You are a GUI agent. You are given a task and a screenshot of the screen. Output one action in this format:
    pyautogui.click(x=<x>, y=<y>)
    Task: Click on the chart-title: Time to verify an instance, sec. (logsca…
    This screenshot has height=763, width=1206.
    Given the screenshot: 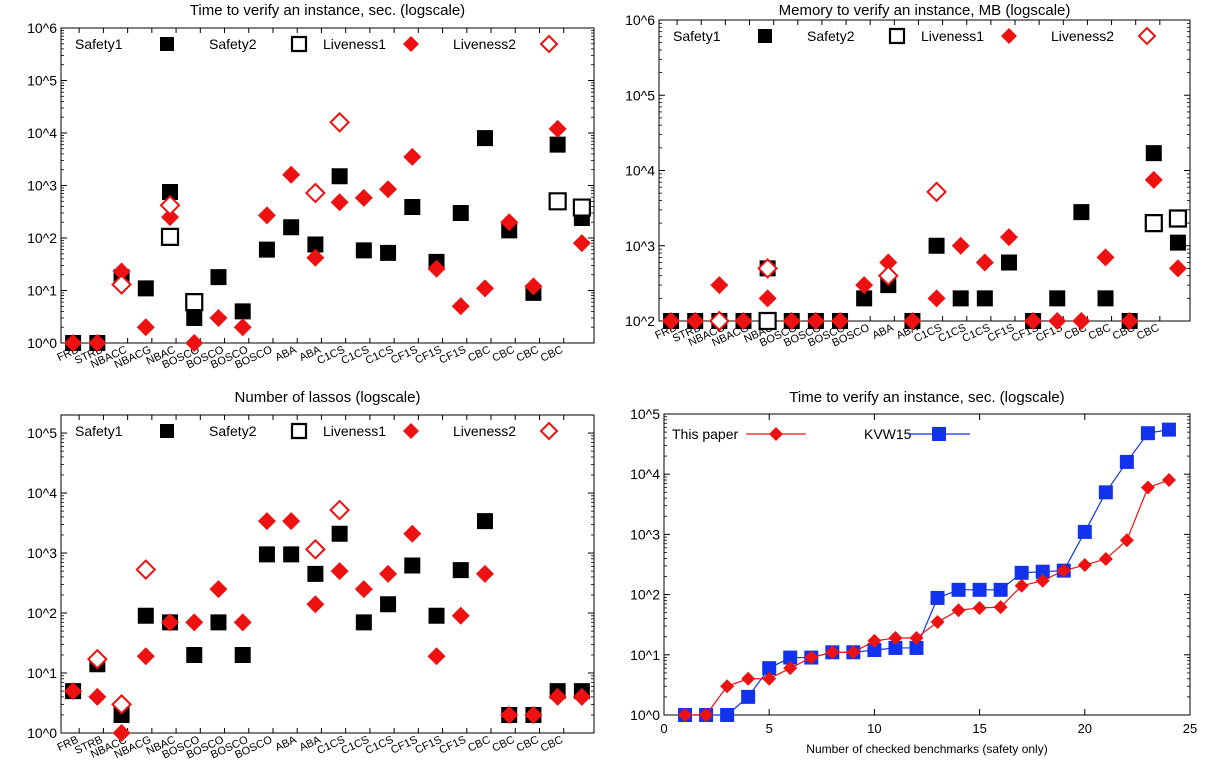 What is the action you would take?
    pyautogui.click(x=926, y=397)
    